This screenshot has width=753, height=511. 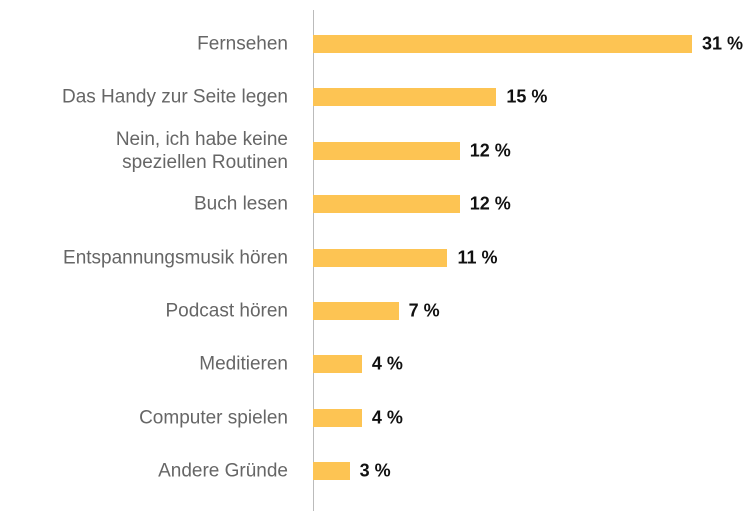 What do you see at coordinates (213, 418) in the screenshot?
I see `category-label: Computer spielen` at bounding box center [213, 418].